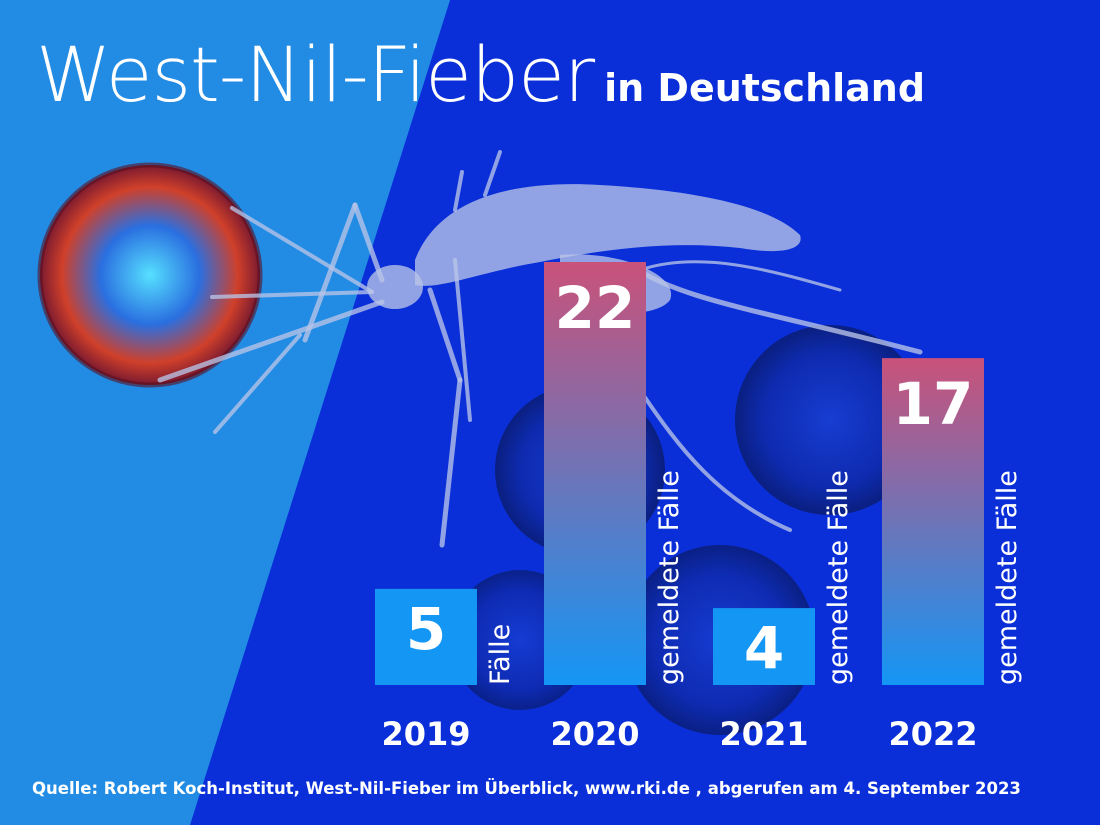  What do you see at coordinates (315, 74) in the screenshot?
I see `title-main: West-Nil-Fieber` at bounding box center [315, 74].